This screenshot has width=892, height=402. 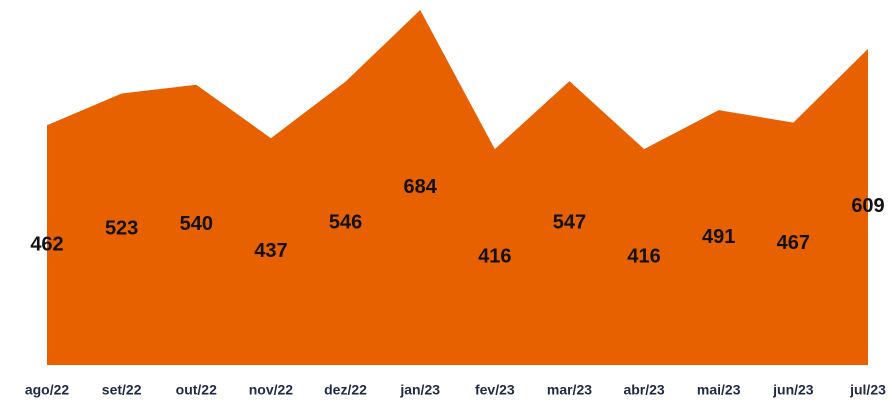 I want to click on x-tick-label: jul/23, so click(x=867, y=390).